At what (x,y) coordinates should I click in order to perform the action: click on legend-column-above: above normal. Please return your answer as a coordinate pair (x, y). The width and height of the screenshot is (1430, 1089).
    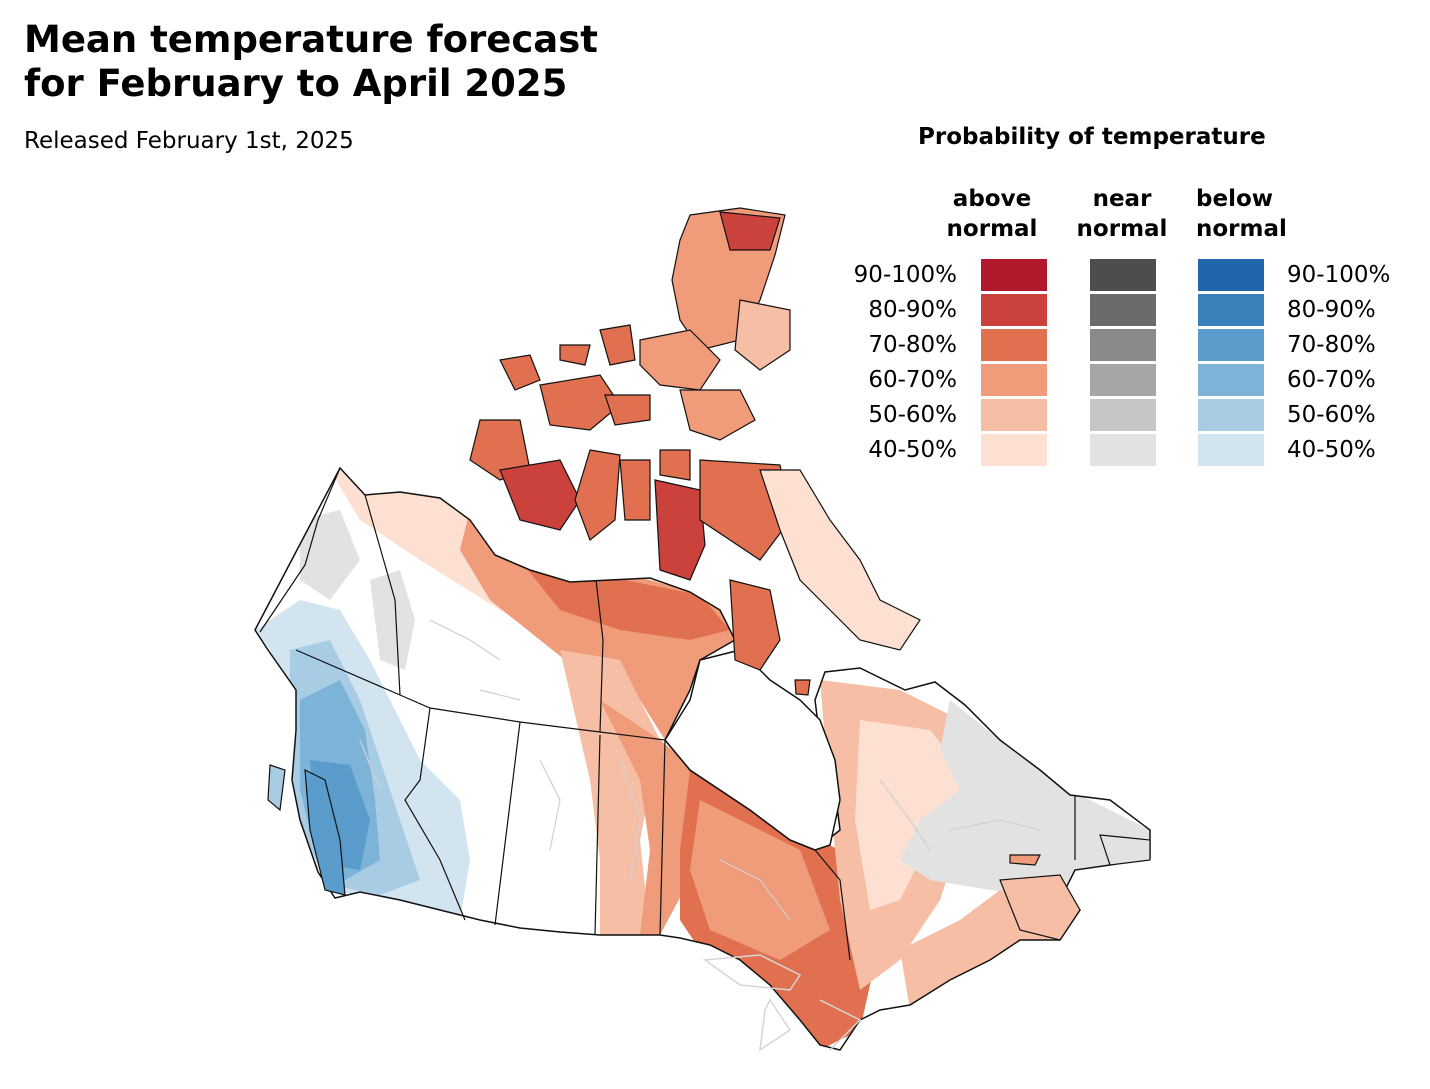
    Looking at the image, I should click on (992, 214).